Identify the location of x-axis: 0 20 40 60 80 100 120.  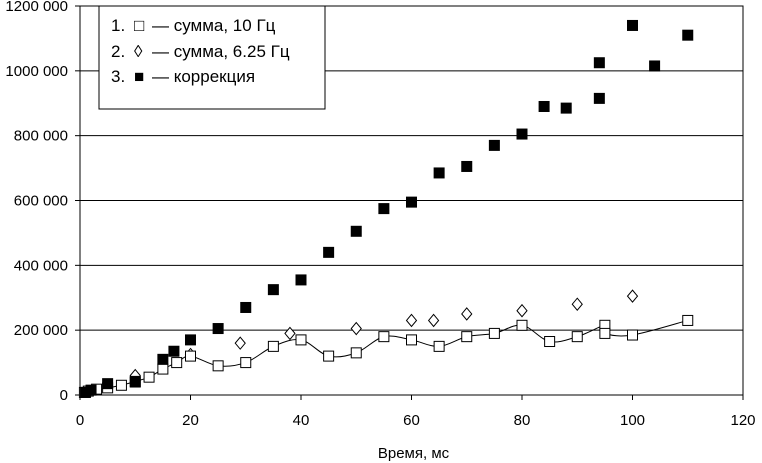
(416, 412).